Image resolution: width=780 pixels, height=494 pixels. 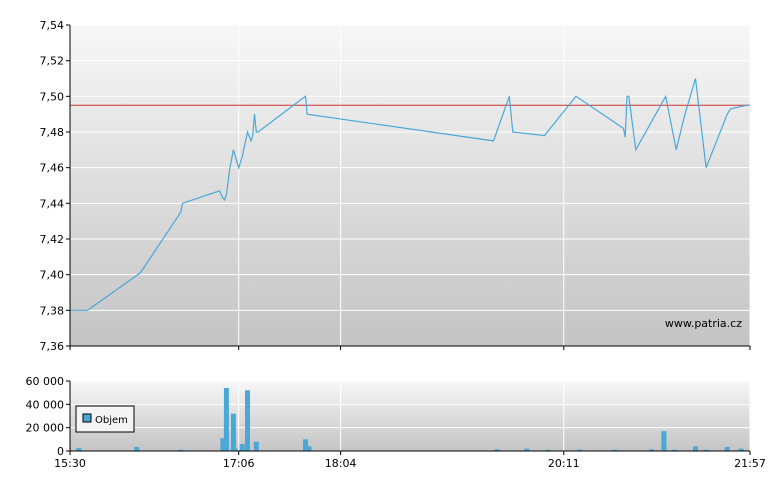 What do you see at coordinates (52, 25) in the screenshot?
I see `price-y-tick-label: 7,54` at bounding box center [52, 25].